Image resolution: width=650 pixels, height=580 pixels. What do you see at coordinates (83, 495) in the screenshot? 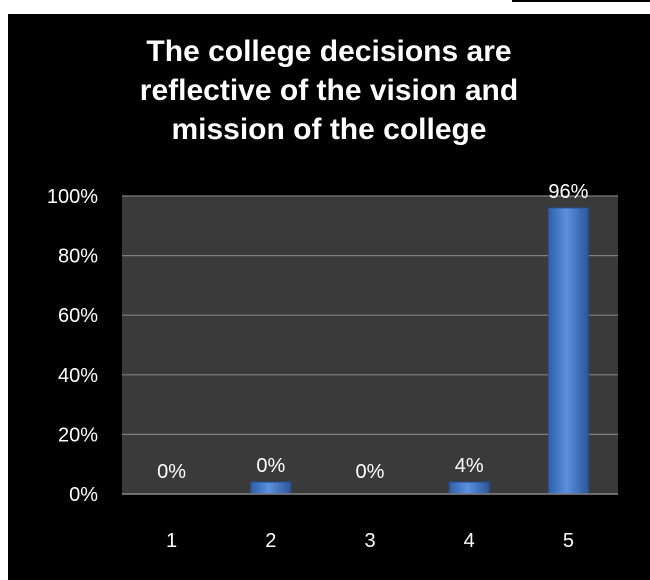
I see `y-tick-label: 0%` at bounding box center [83, 495].